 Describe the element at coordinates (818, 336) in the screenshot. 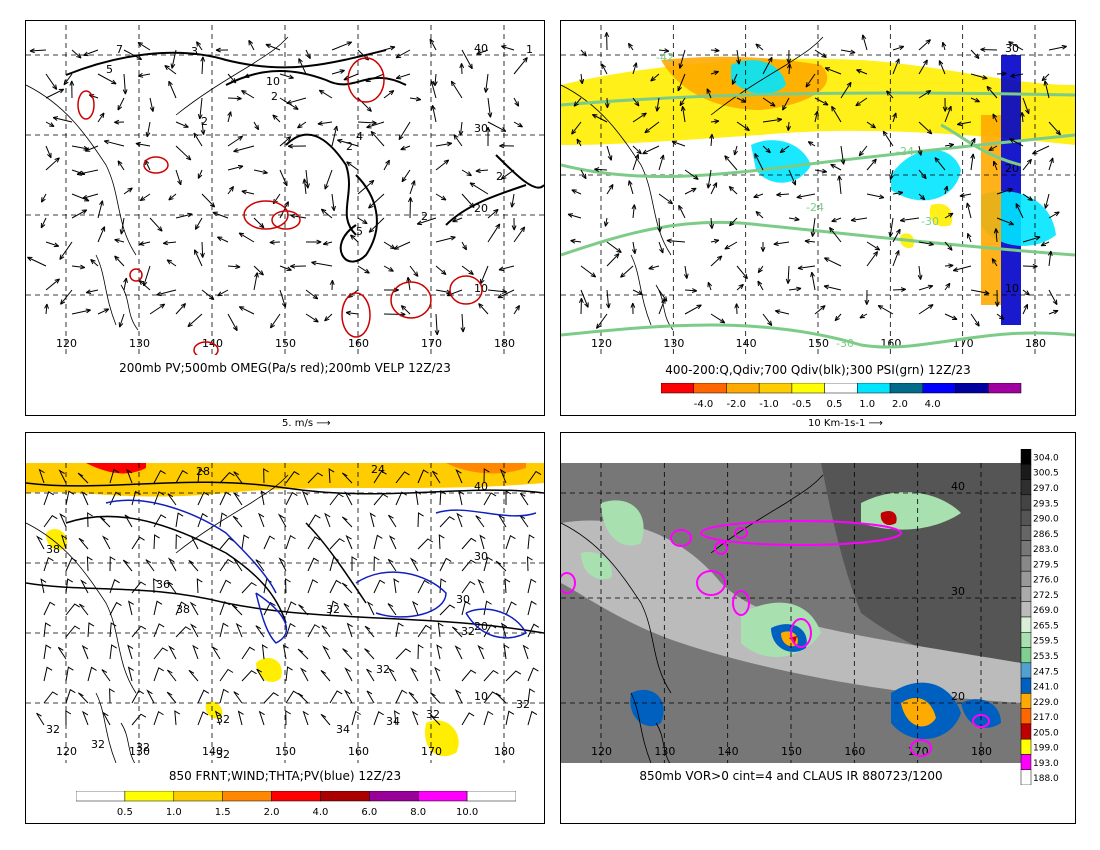

I see `psi-contour` at that location.